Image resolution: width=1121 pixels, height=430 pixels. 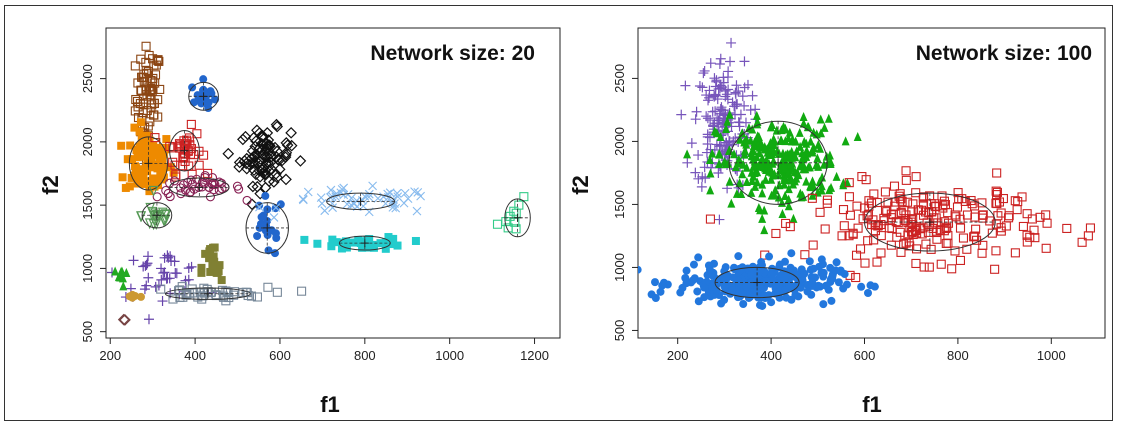 I want to click on cluster-centroid, so click(x=199, y=187).